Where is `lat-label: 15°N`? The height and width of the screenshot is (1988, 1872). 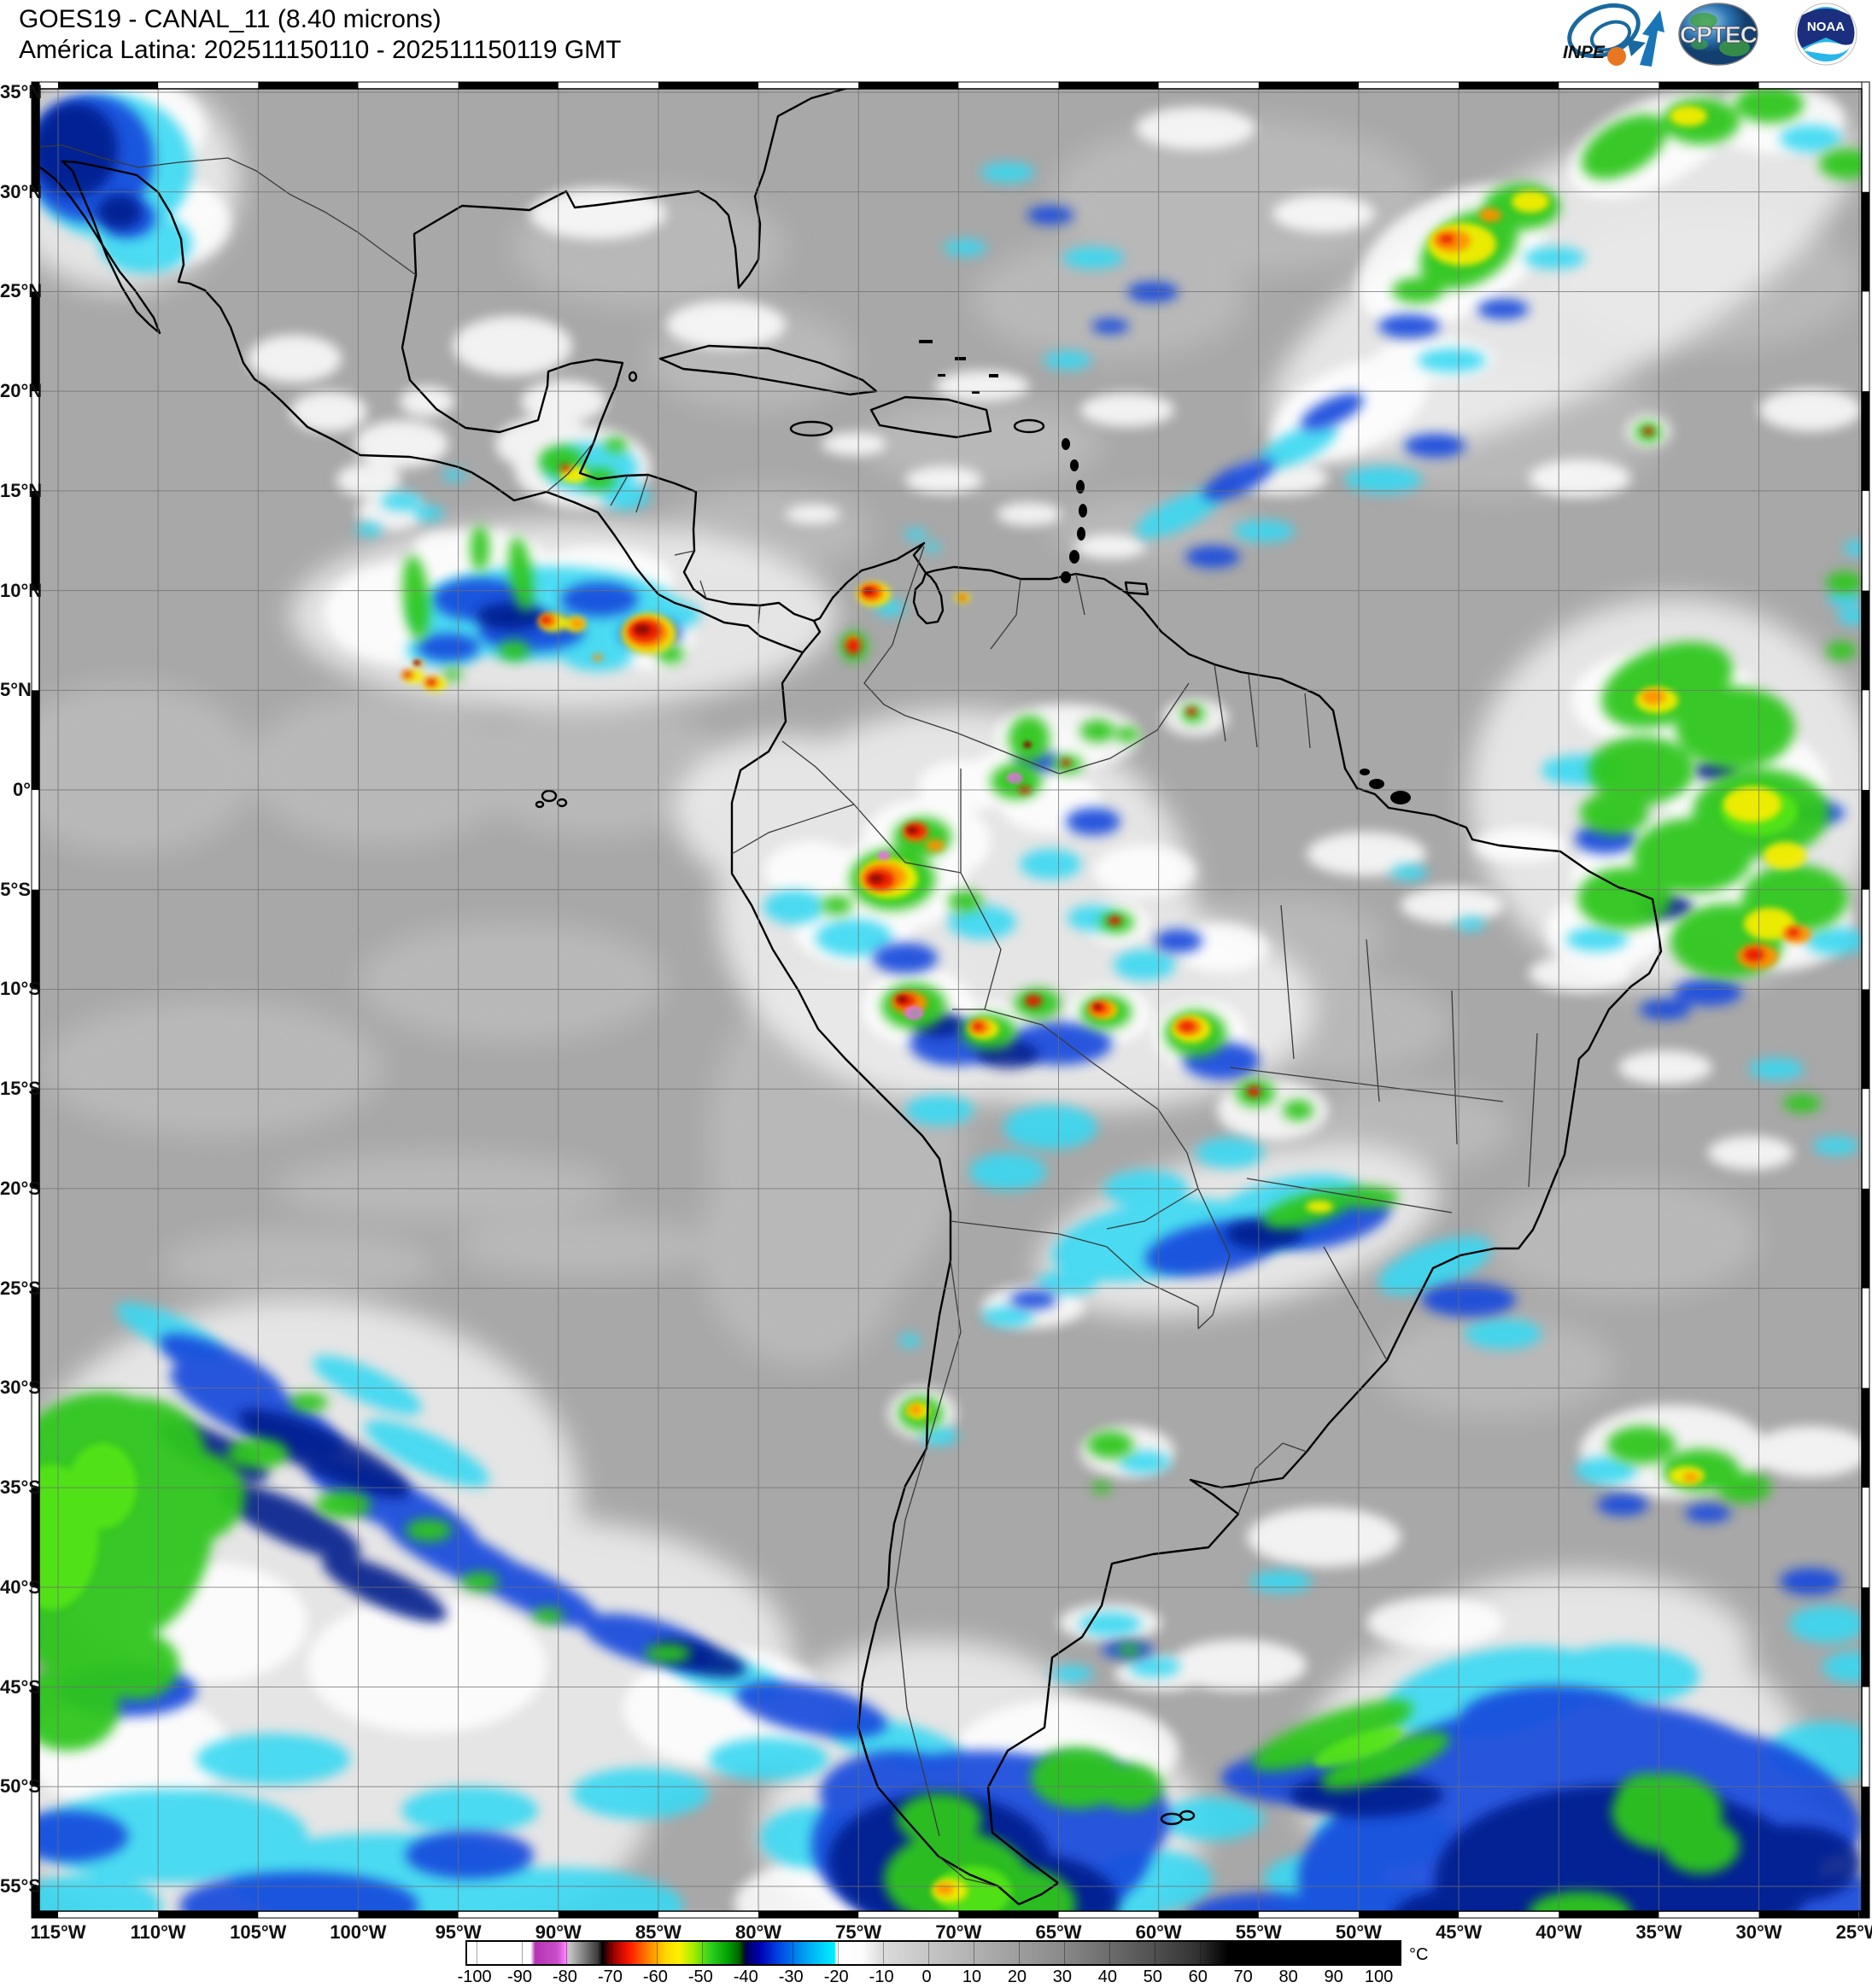 lat-label: 15°N is located at coordinates (21, 490).